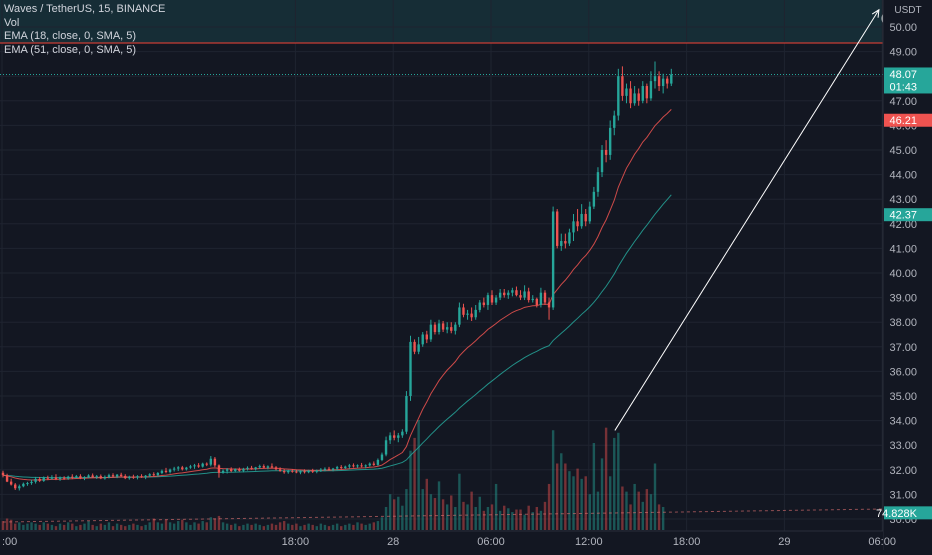 The image size is (932, 555). I want to click on price-label-value: 42.37, so click(903, 216).